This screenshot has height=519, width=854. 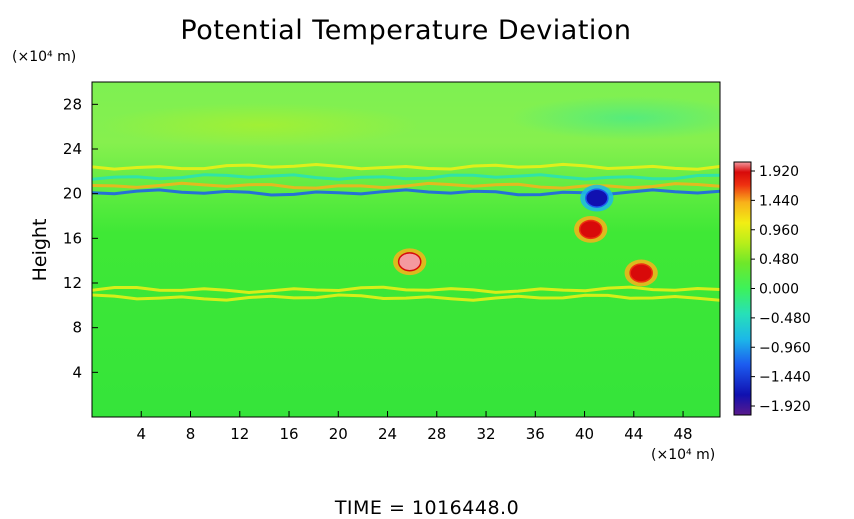 What do you see at coordinates (683, 455) in the screenshot?
I see `x-axis-unit: (×10⁴ m)` at bounding box center [683, 455].